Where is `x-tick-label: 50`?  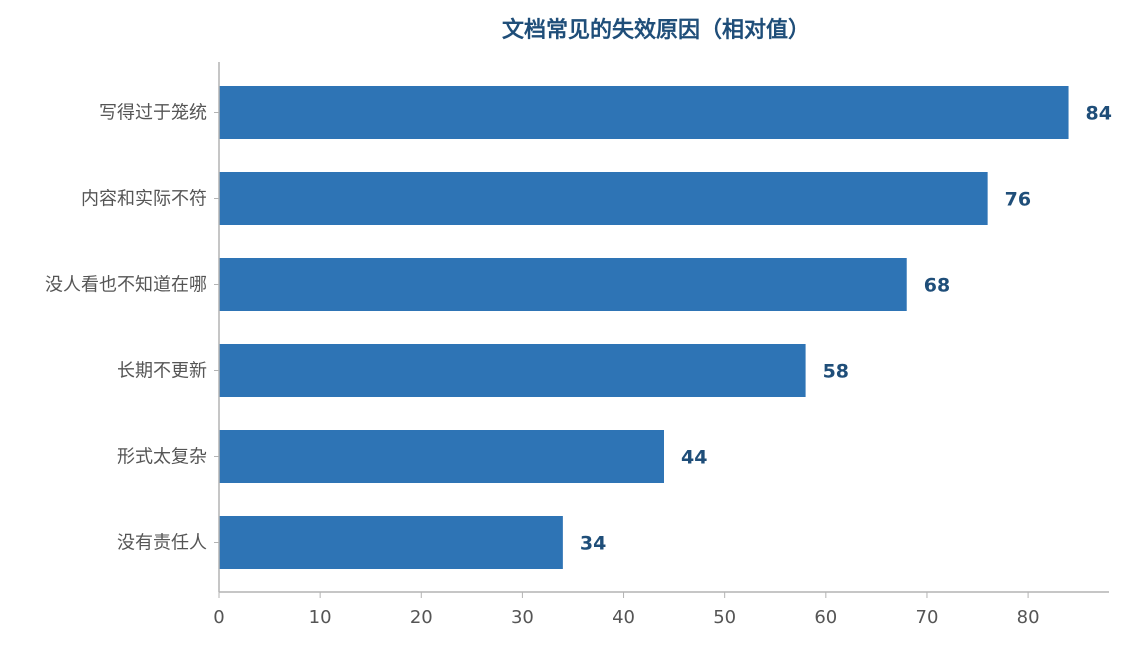 x-tick-label: 50 is located at coordinates (724, 617).